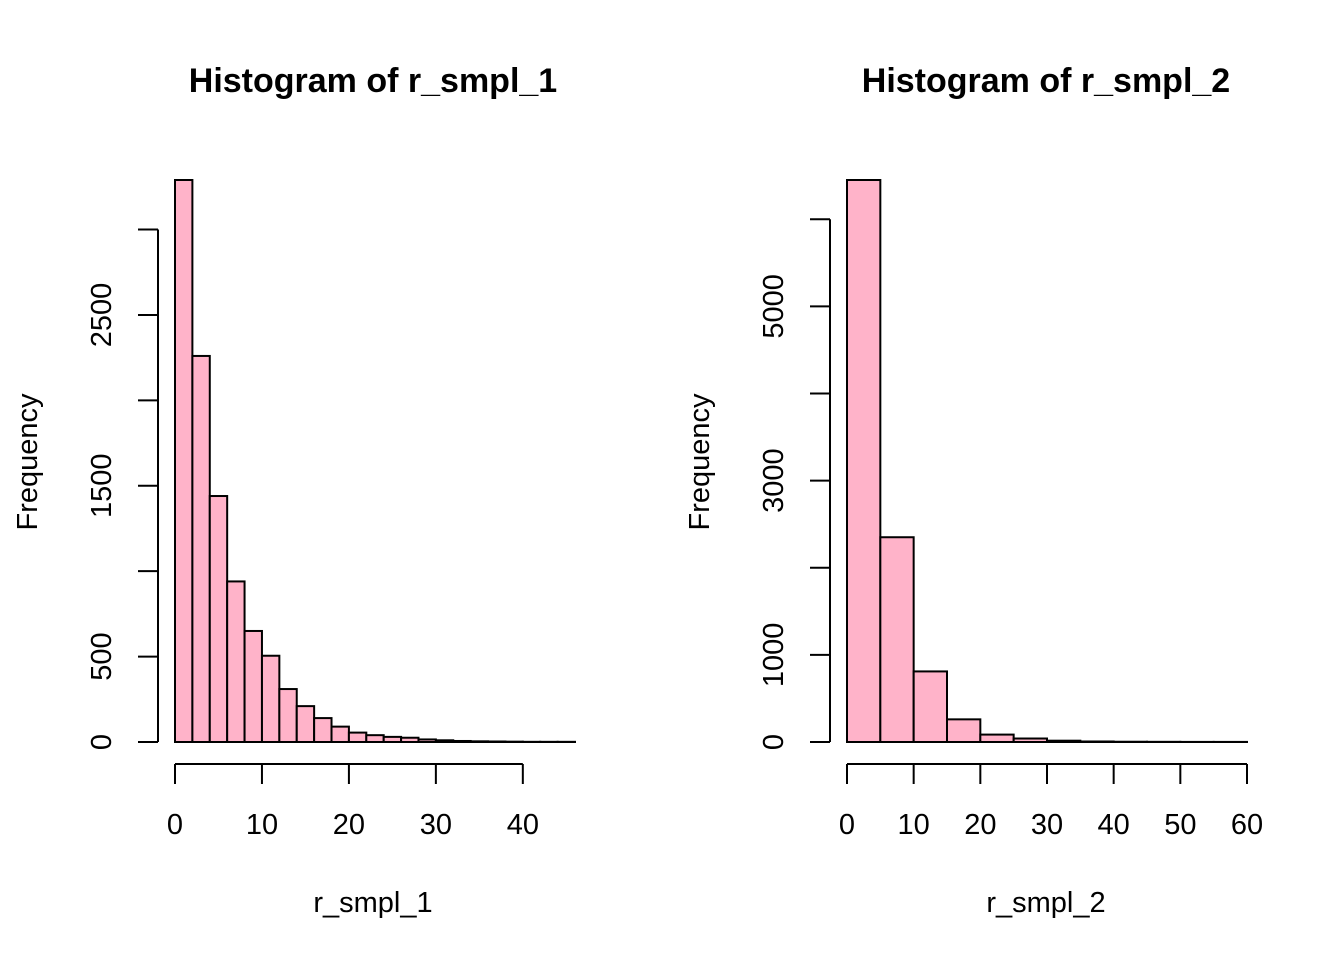  Describe the element at coordinates (1180, 825) in the screenshot. I see `x-tick-label: 50` at that location.